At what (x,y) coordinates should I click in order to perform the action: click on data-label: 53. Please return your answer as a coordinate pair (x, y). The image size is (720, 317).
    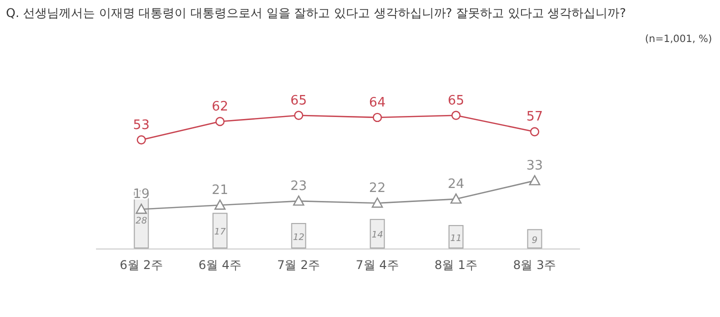
    Looking at the image, I should click on (141, 125).